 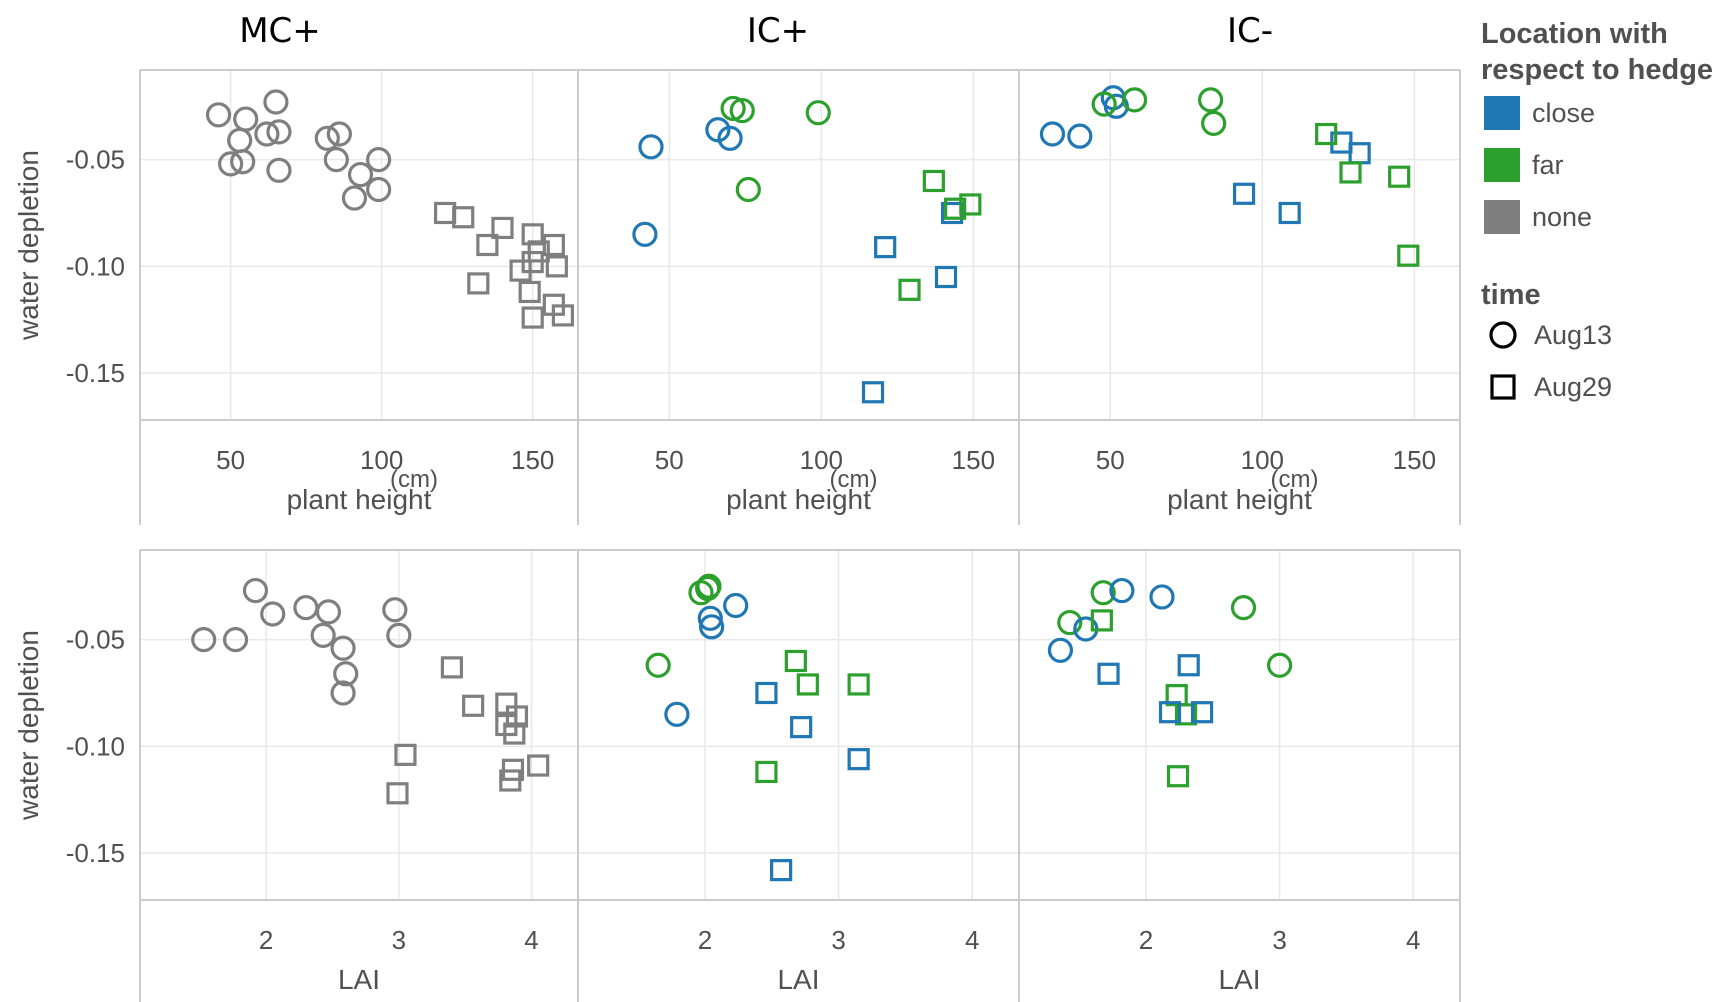 What do you see at coordinates (1295, 479) in the screenshot?
I see `x-axis-unit: (cm)` at bounding box center [1295, 479].